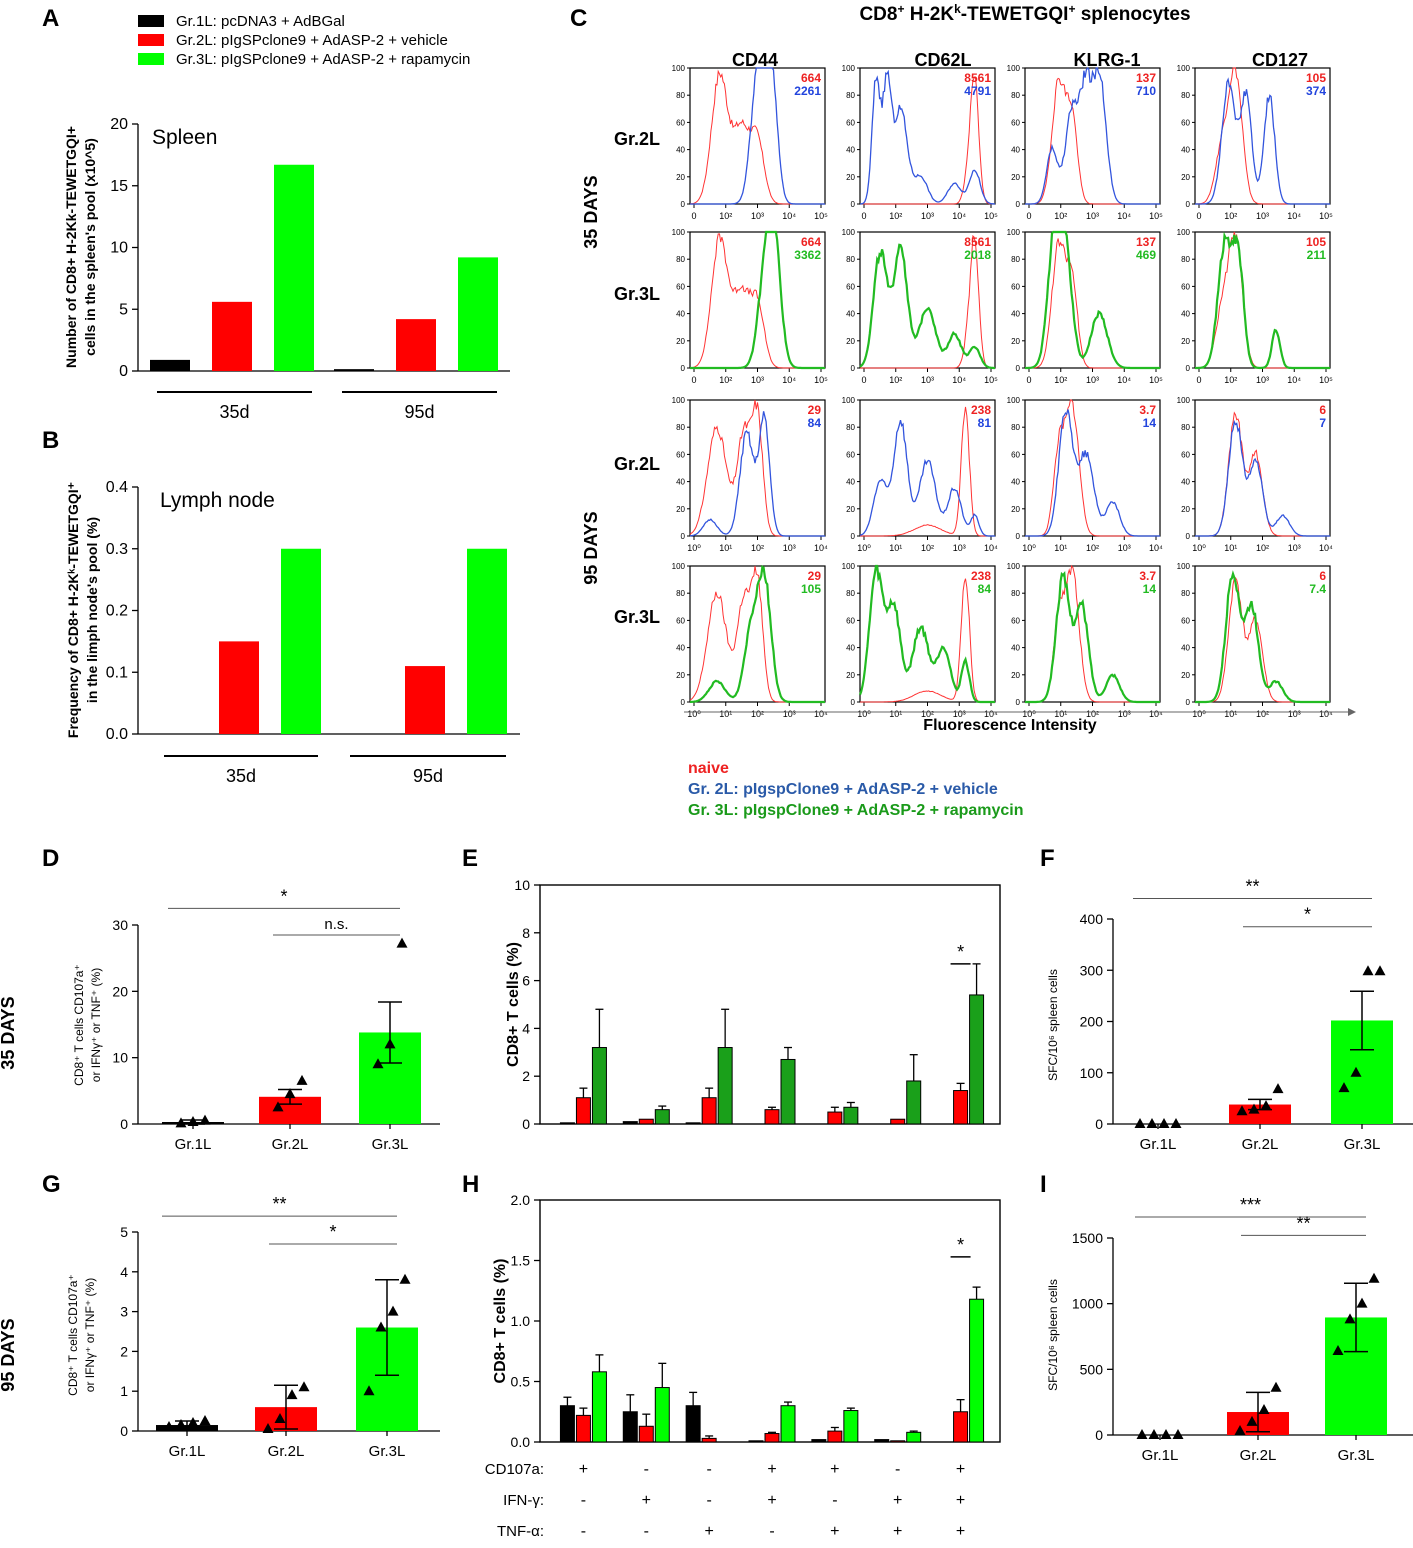 Image resolution: width=1413 pixels, height=1548 pixels. I want to click on mfi-group: 84, so click(985, 589).